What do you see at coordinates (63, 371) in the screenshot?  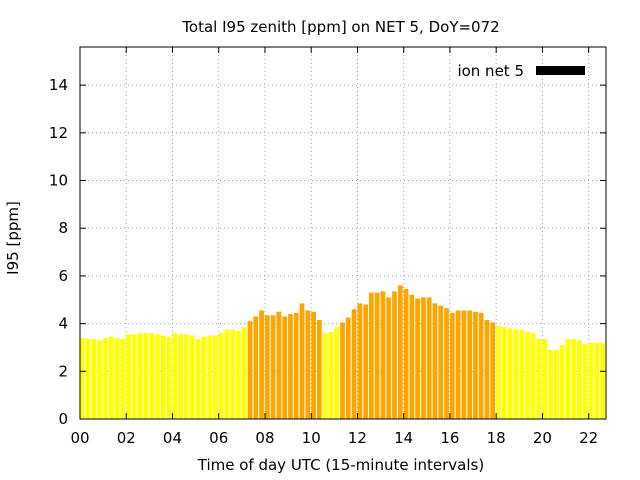 I see `y-tick-label: 2` at bounding box center [63, 371].